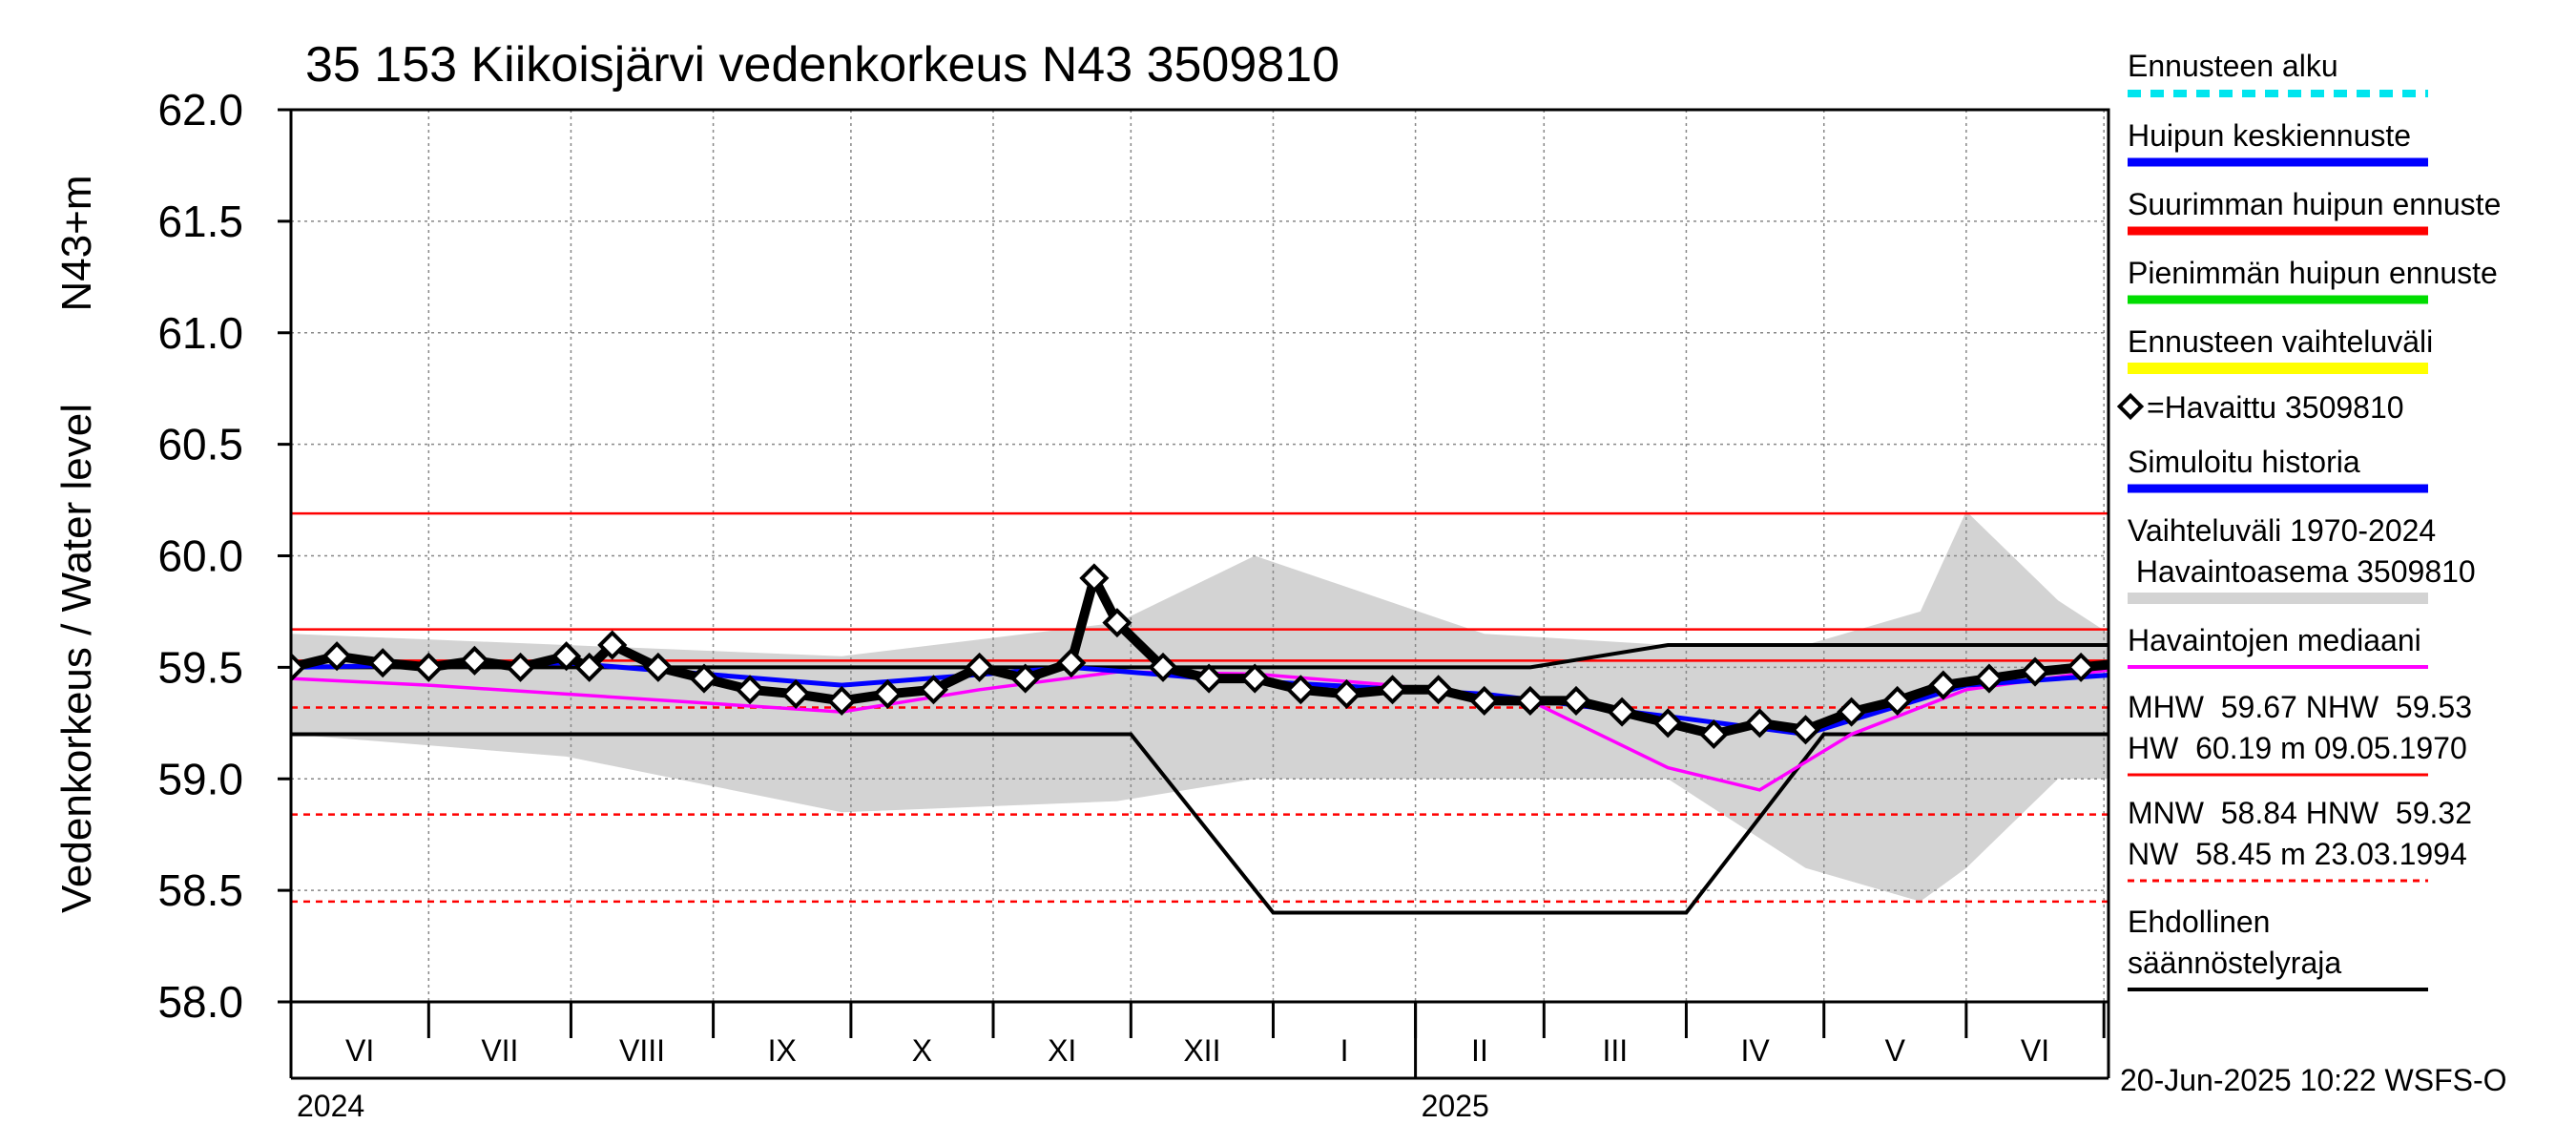 The width and height of the screenshot is (2576, 1145). I want to click on month-label: XI, so click(1062, 1051).